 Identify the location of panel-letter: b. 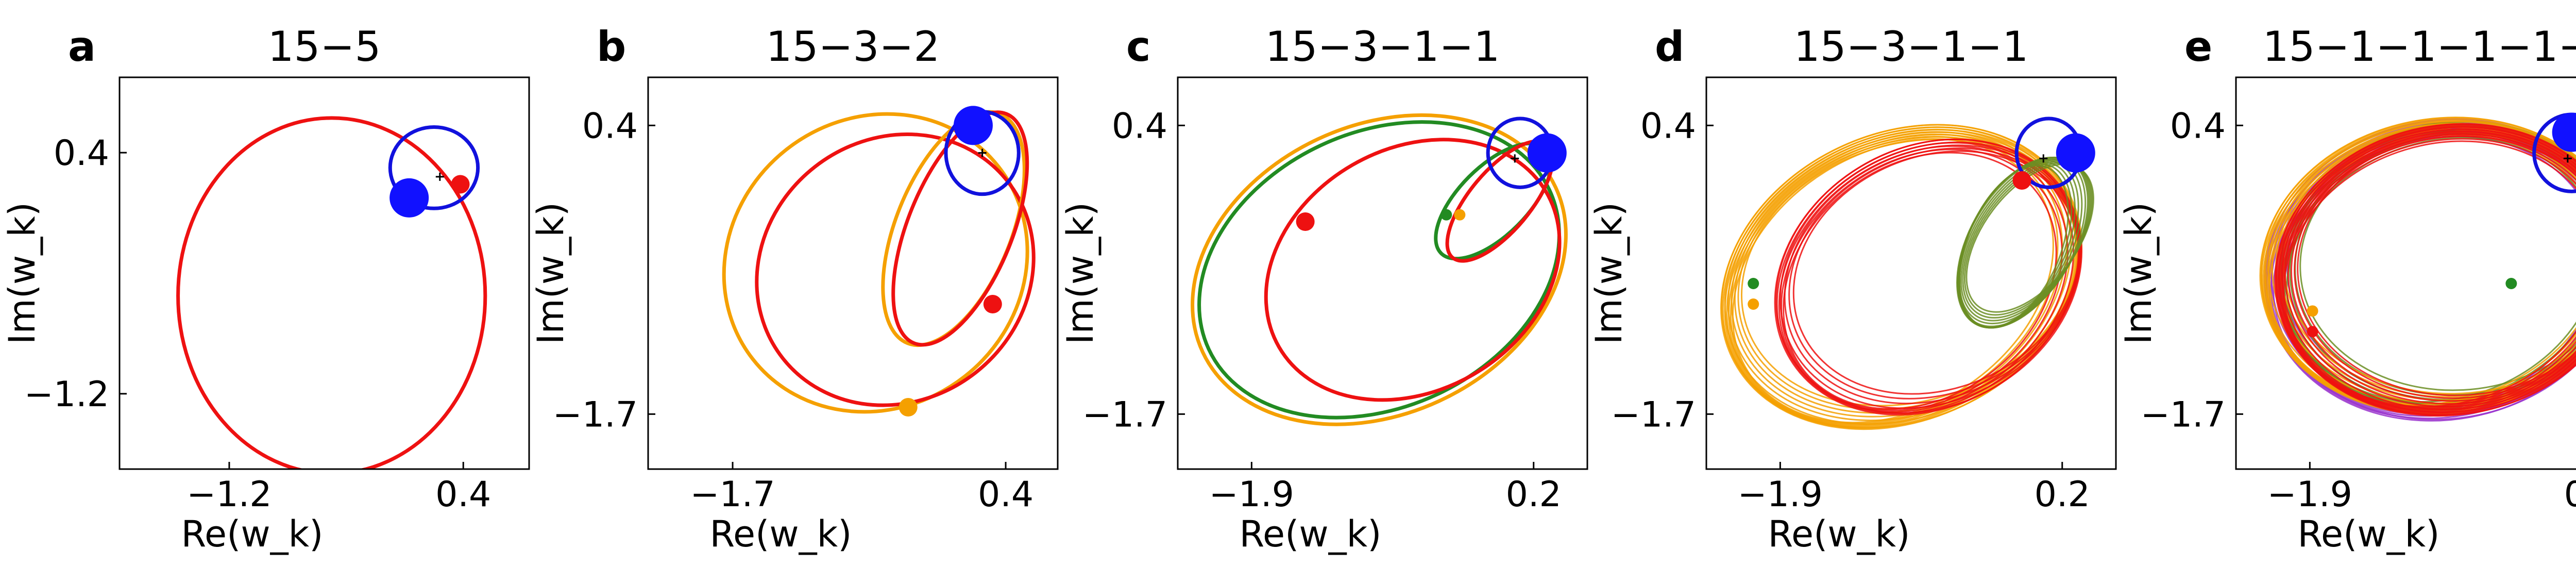
(611, 47).